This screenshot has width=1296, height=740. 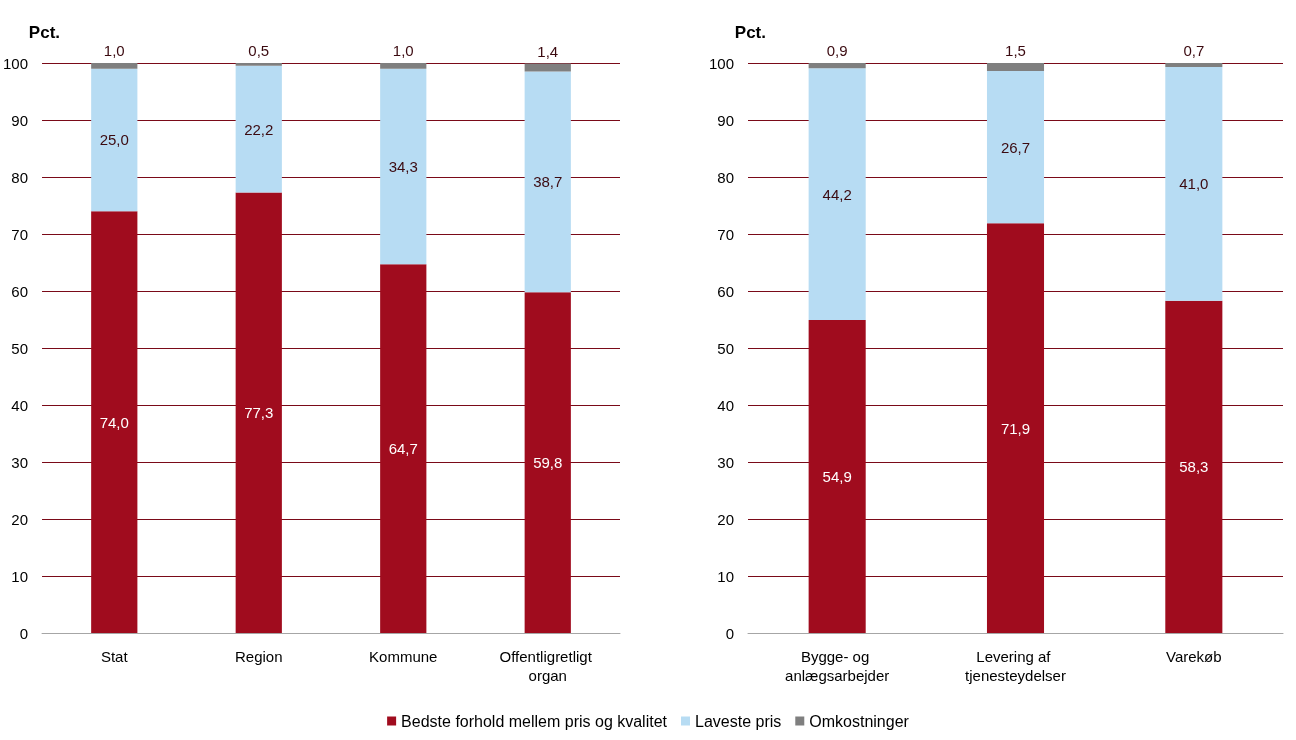 I want to click on x-tick-label: Region, so click(x=258, y=656).